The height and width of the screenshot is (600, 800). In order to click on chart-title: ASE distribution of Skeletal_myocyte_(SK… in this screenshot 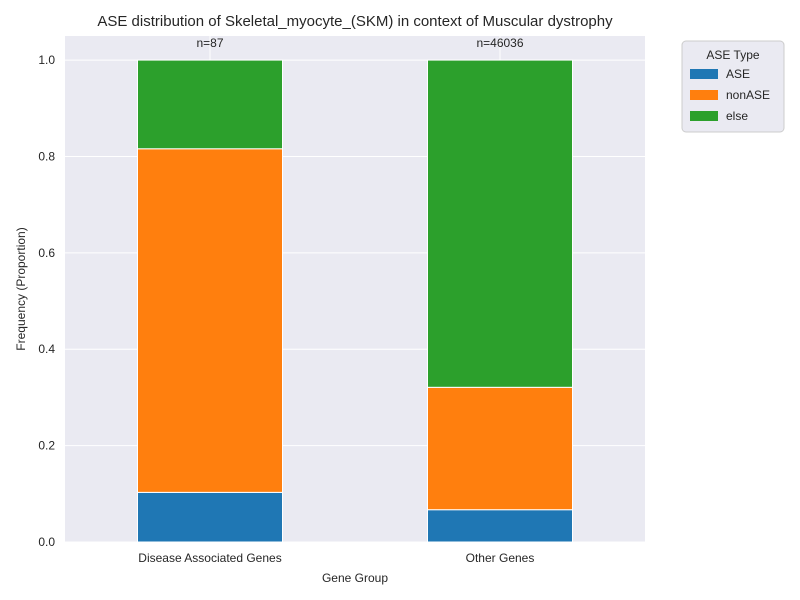, I will do `click(355, 21)`.